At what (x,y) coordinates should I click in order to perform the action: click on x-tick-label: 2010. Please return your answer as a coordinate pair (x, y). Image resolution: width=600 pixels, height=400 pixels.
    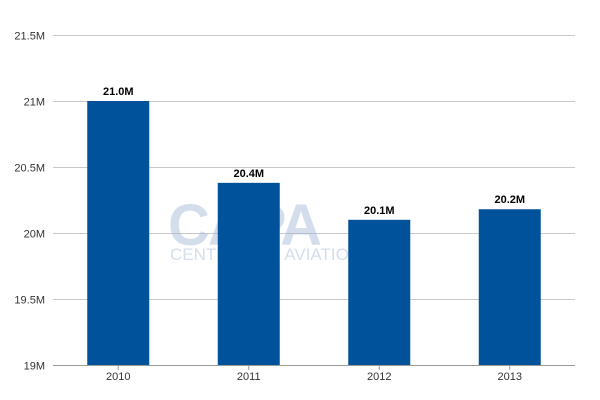
    Looking at the image, I should click on (118, 377).